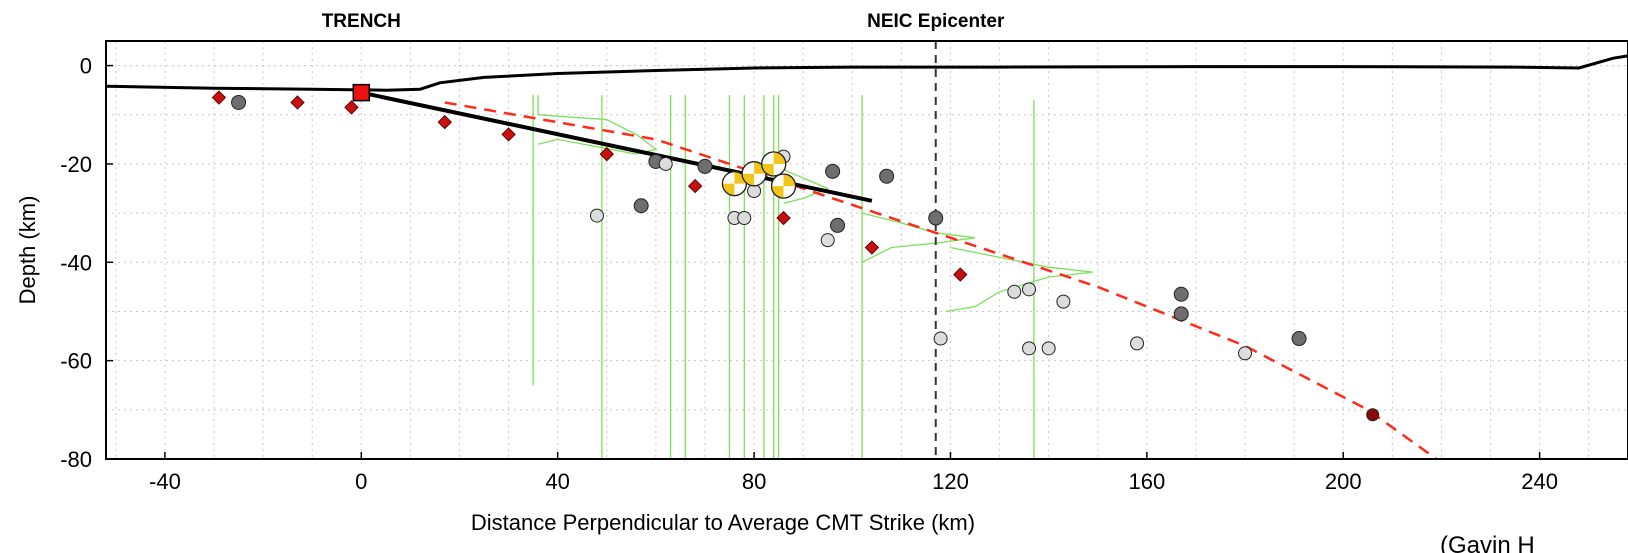  Describe the element at coordinates (557, 481) in the screenshot. I see `x-tick-label: 40` at that location.